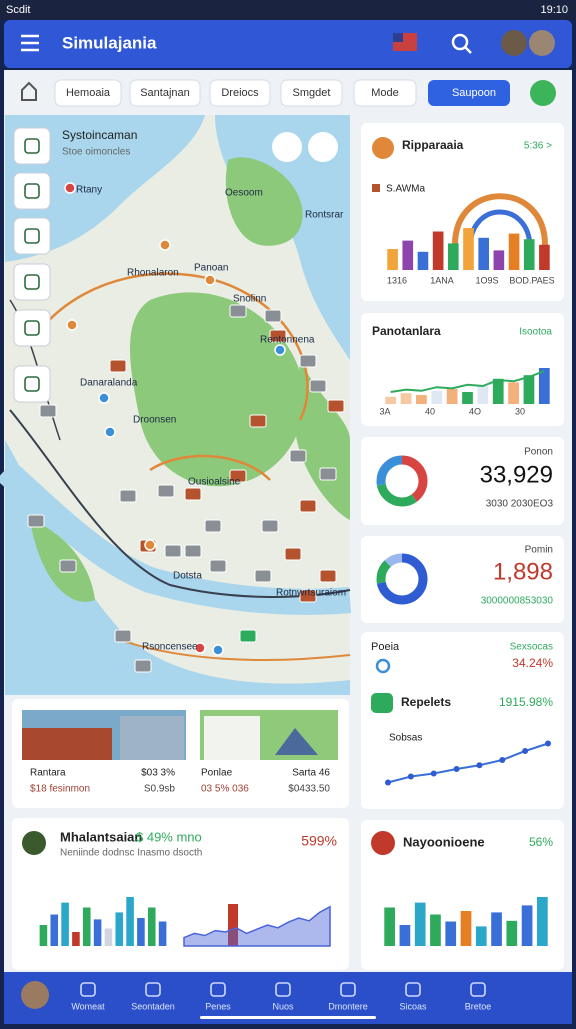  What do you see at coordinates (413, 1006) in the screenshot?
I see `nav-label: Sicoas` at bounding box center [413, 1006].